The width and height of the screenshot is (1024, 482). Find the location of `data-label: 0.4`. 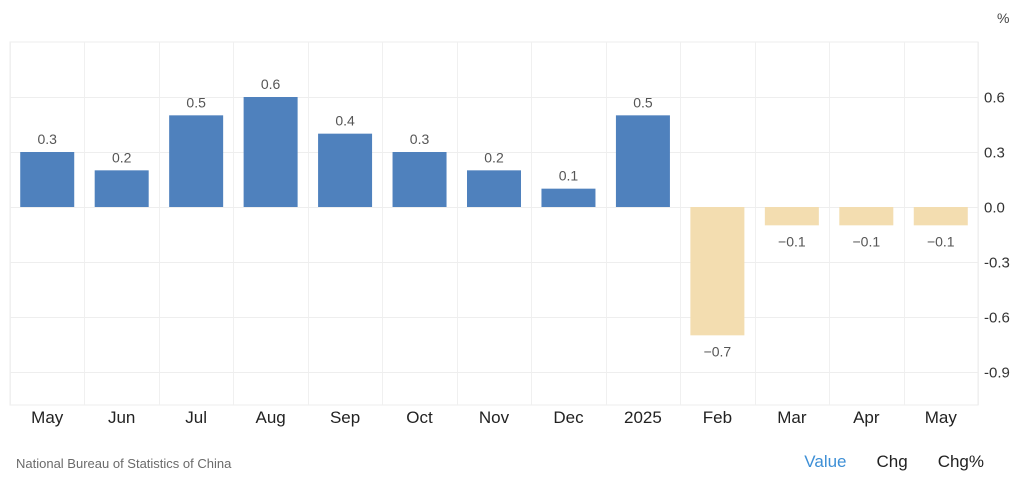

data-label: 0.4 is located at coordinates (345, 121).